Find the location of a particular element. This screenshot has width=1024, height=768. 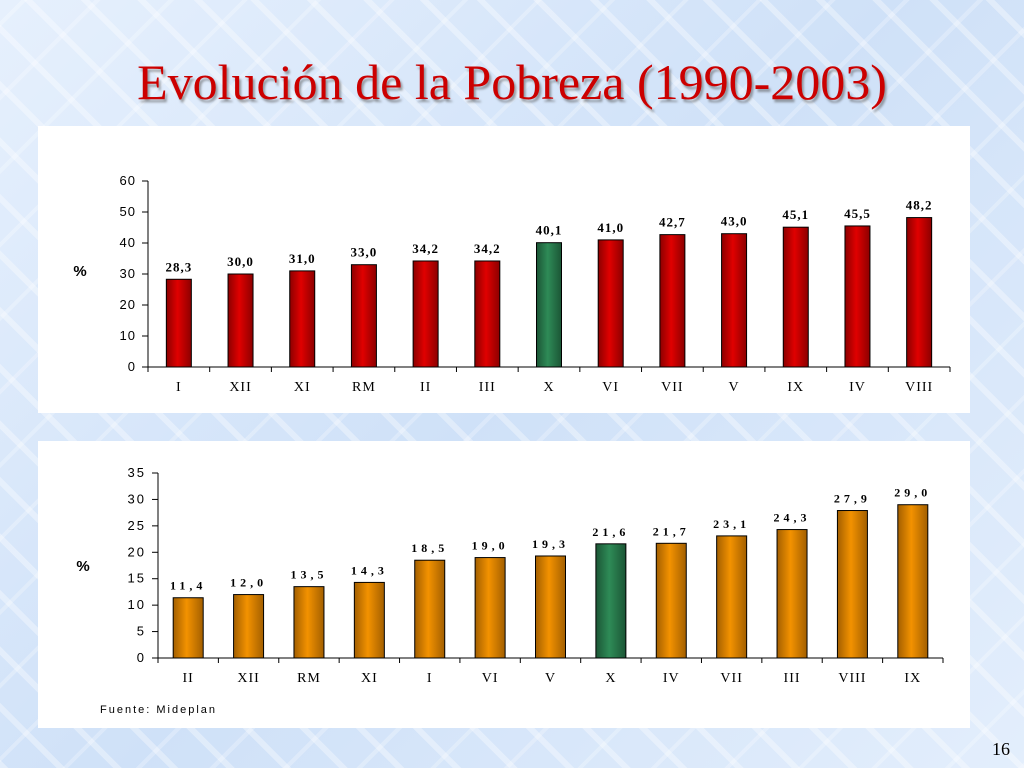

y-tick-label: 25 is located at coordinates (137, 525).